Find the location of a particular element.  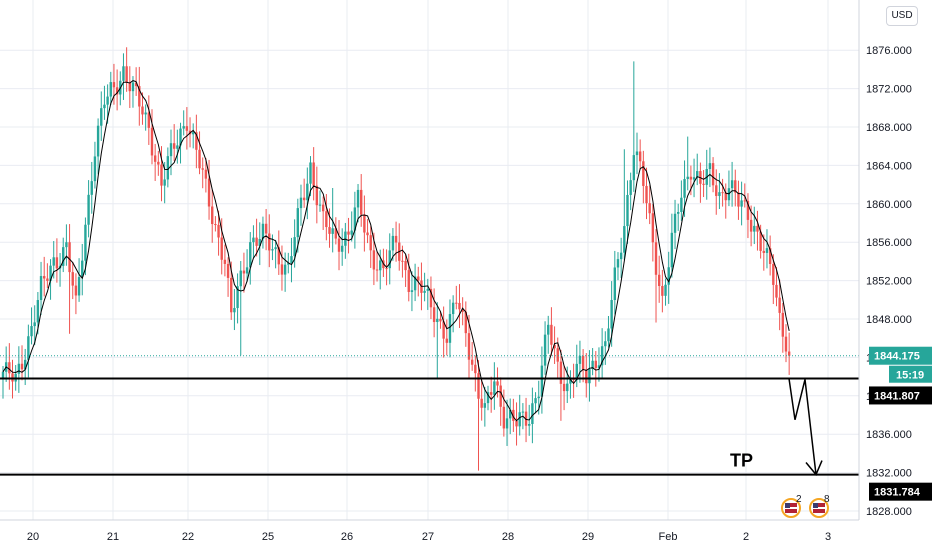

price-tick-label: 1852.000 is located at coordinates (889, 282).